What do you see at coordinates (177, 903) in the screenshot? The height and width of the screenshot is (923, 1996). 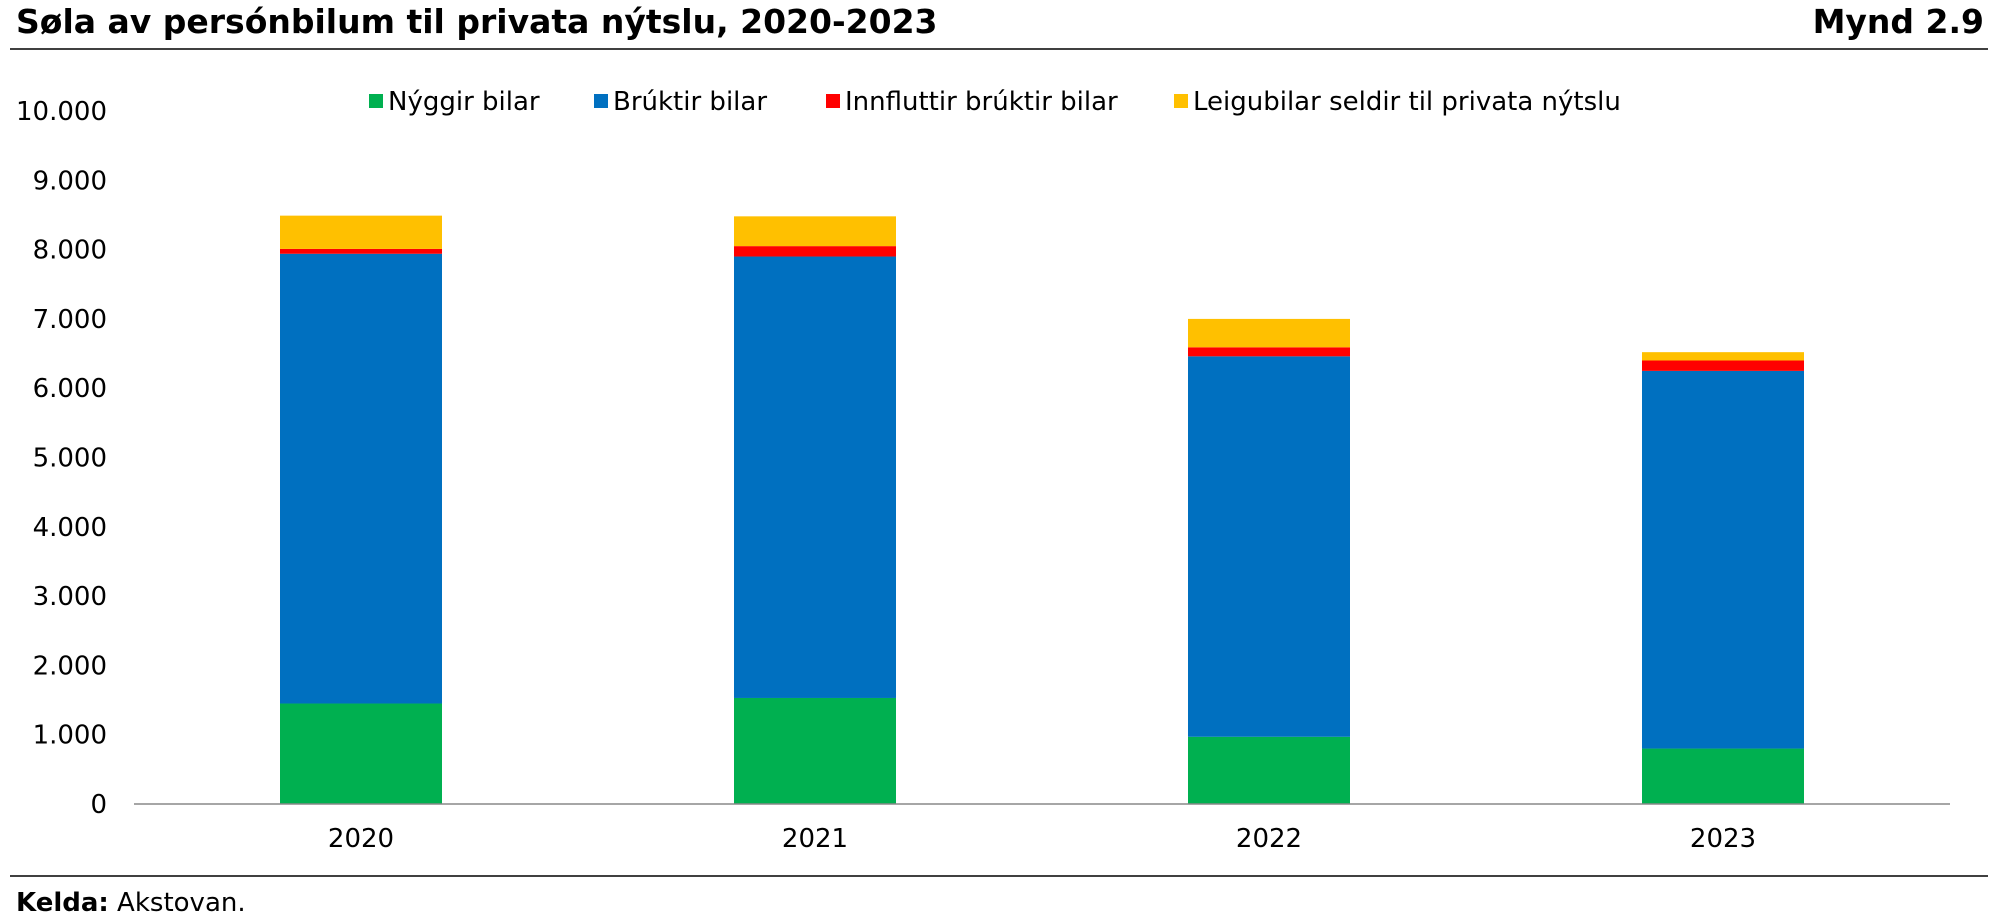 I see `source-text: Akstovan.` at bounding box center [177, 903].